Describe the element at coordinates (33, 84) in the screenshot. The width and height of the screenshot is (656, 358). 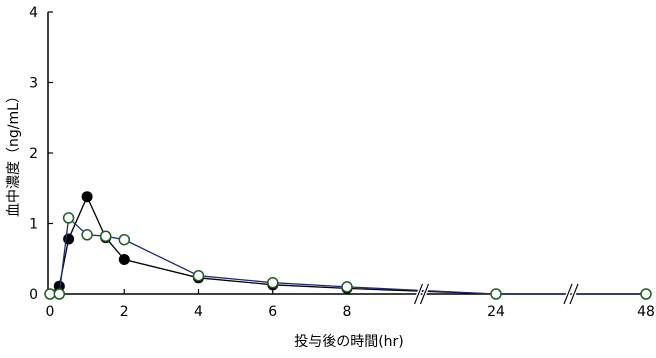
I see `y-tick-label: 3` at that location.